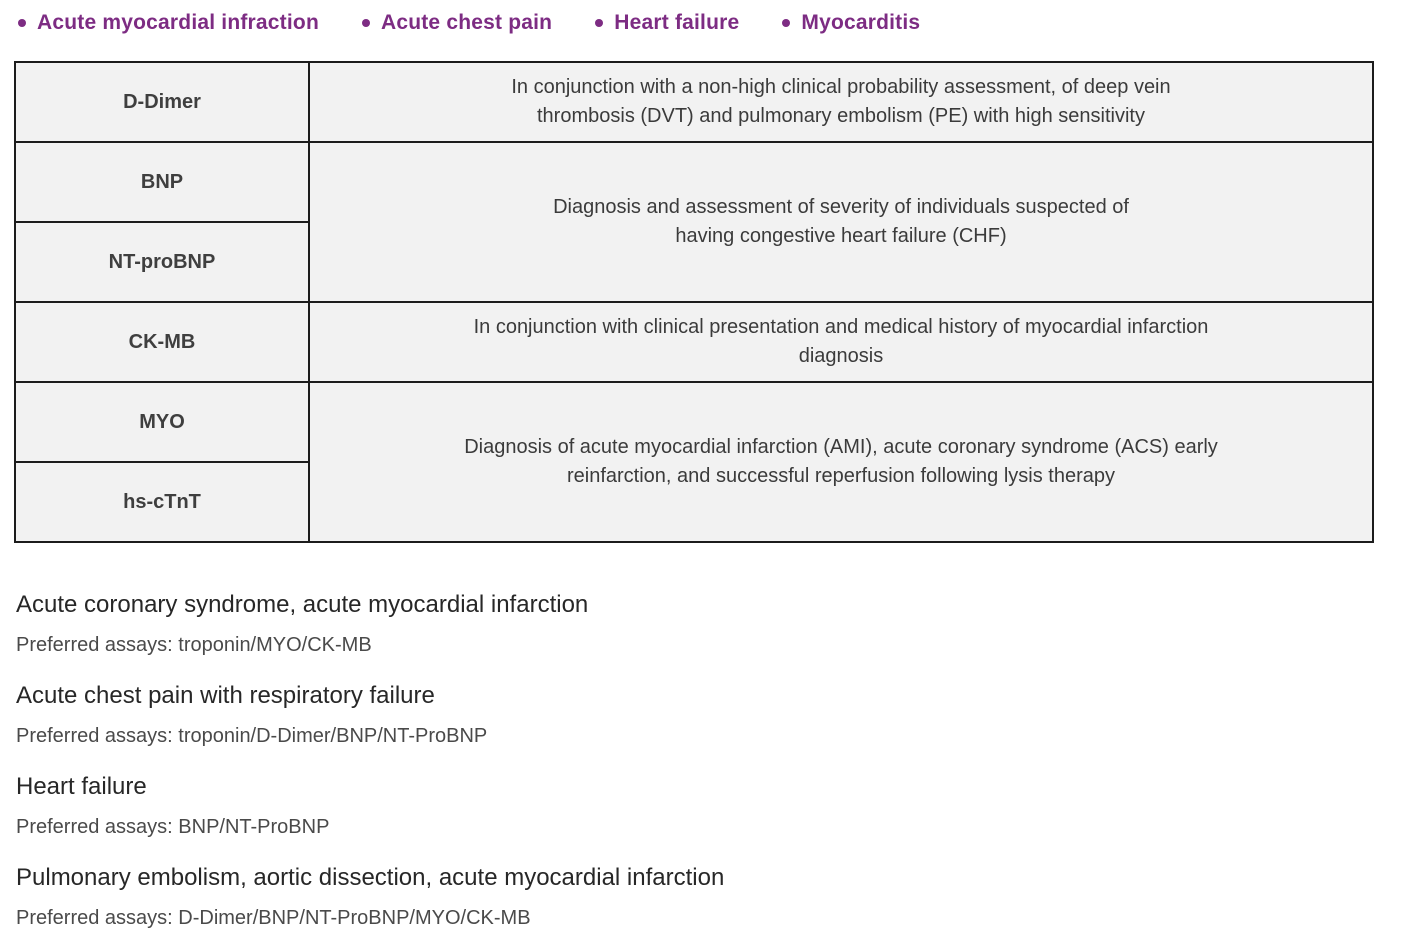 The height and width of the screenshot is (947, 1404). Describe the element at coordinates (194, 645) in the screenshot. I see `section-assays: Preferred assays: troponin/MYO/CK-MB` at that location.